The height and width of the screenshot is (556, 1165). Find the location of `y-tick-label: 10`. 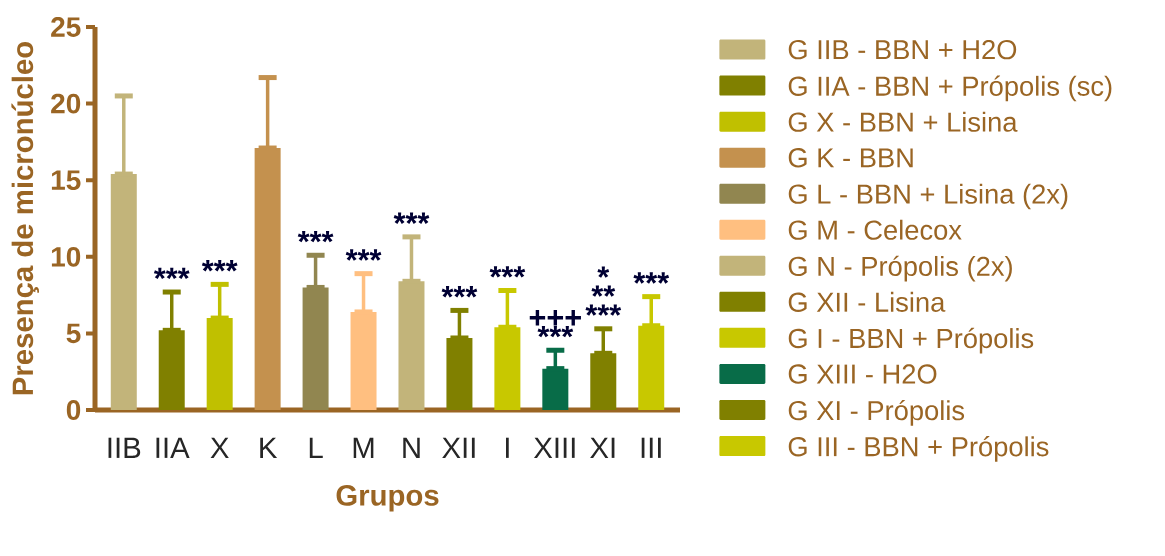

y-tick-label: 10 is located at coordinates (66, 256).